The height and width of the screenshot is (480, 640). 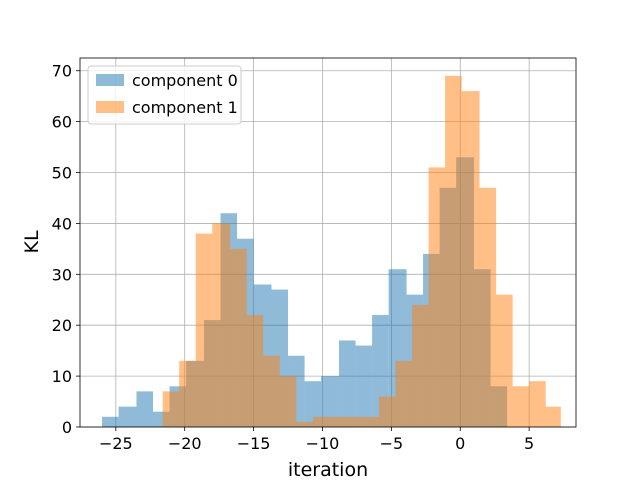 What do you see at coordinates (67, 427) in the screenshot?
I see `y-tick-label: 0` at bounding box center [67, 427].